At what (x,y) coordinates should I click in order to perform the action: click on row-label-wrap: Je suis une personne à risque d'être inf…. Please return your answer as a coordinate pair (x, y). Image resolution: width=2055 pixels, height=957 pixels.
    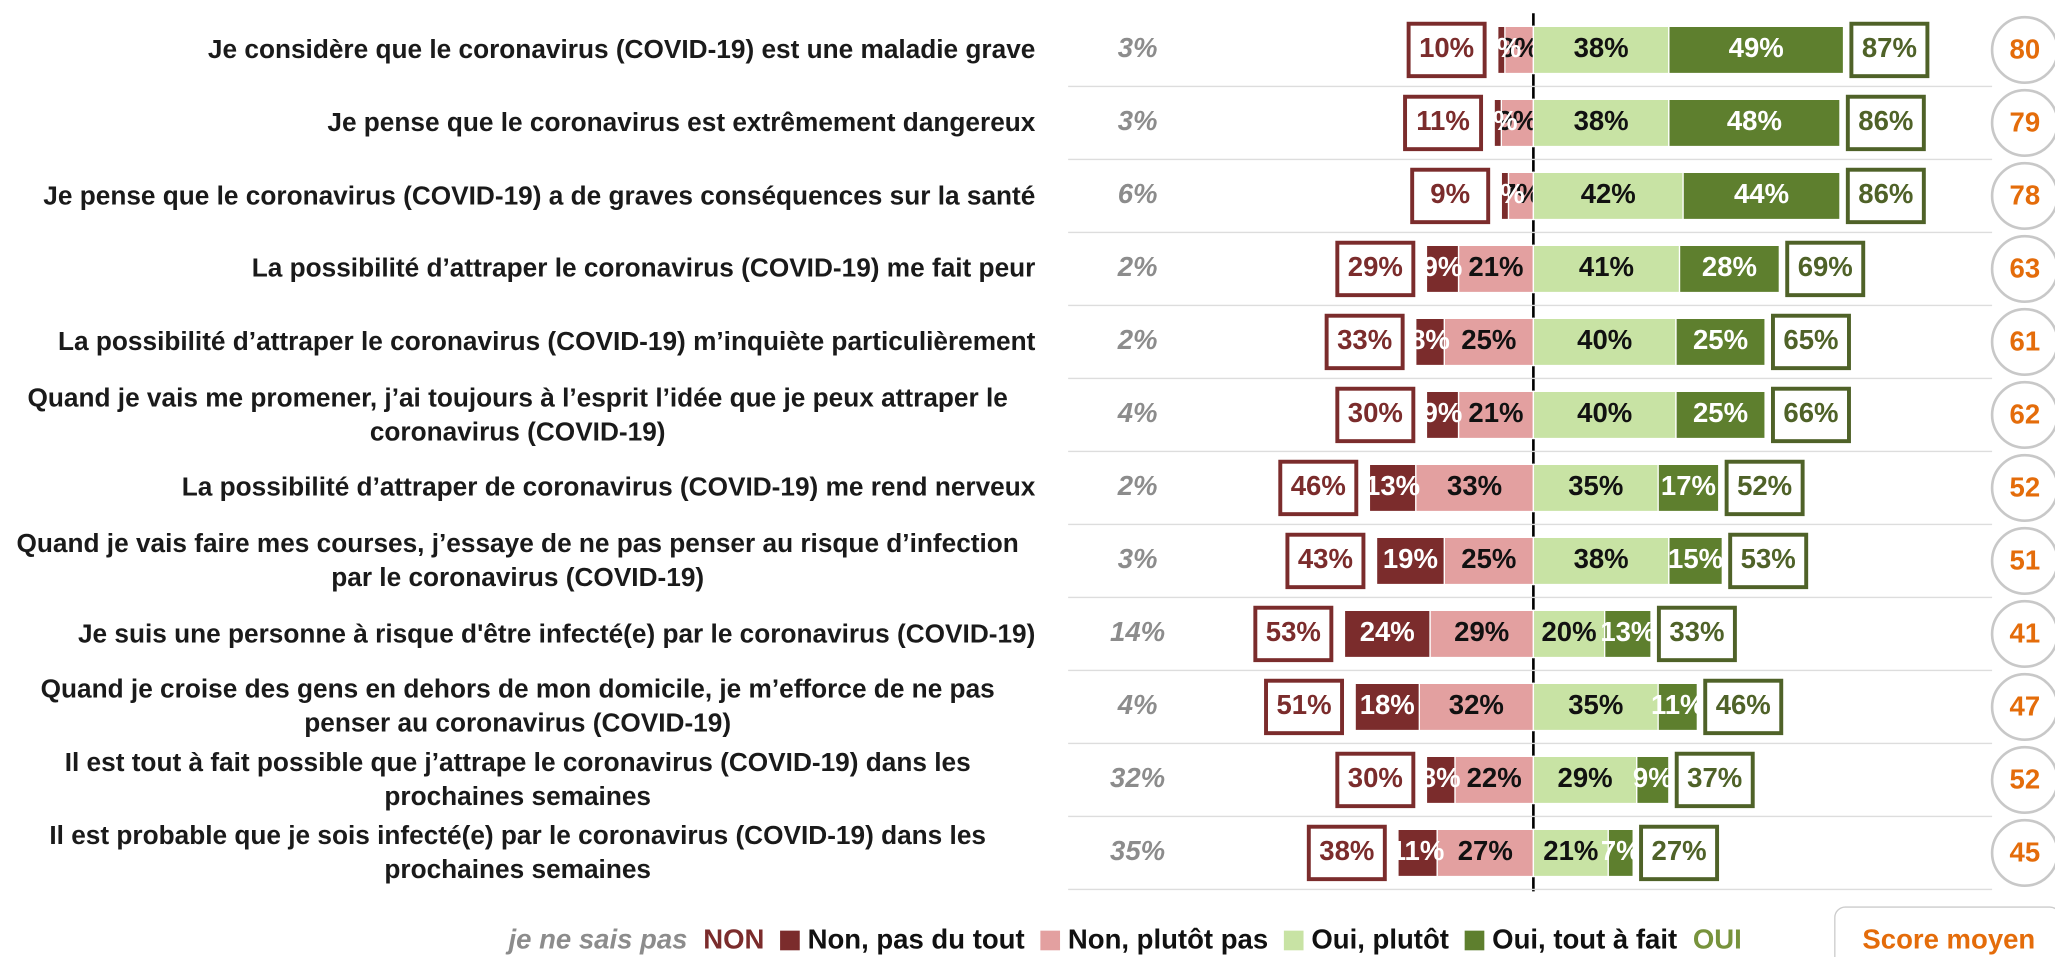
    Looking at the image, I should click on (517, 633).